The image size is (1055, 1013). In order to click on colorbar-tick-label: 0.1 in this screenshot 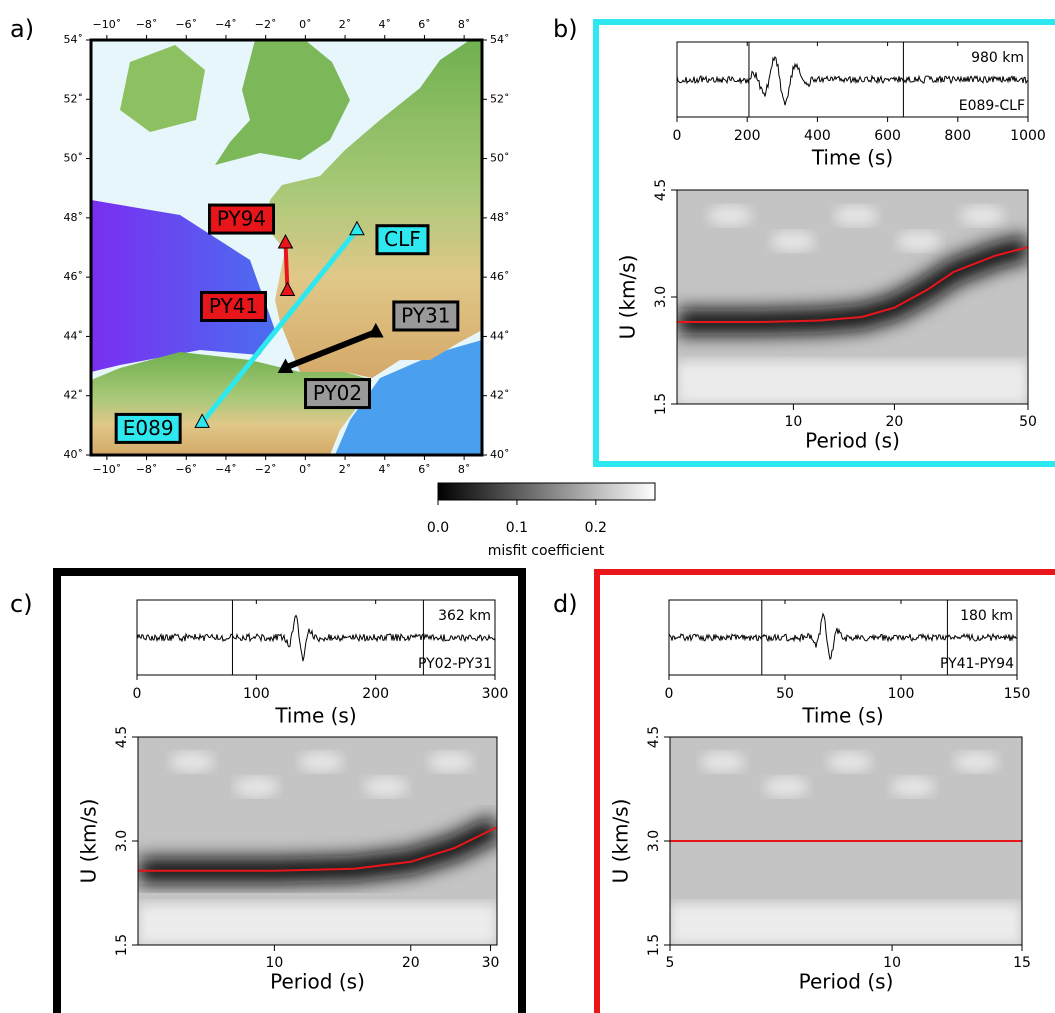, I will do `click(517, 528)`.